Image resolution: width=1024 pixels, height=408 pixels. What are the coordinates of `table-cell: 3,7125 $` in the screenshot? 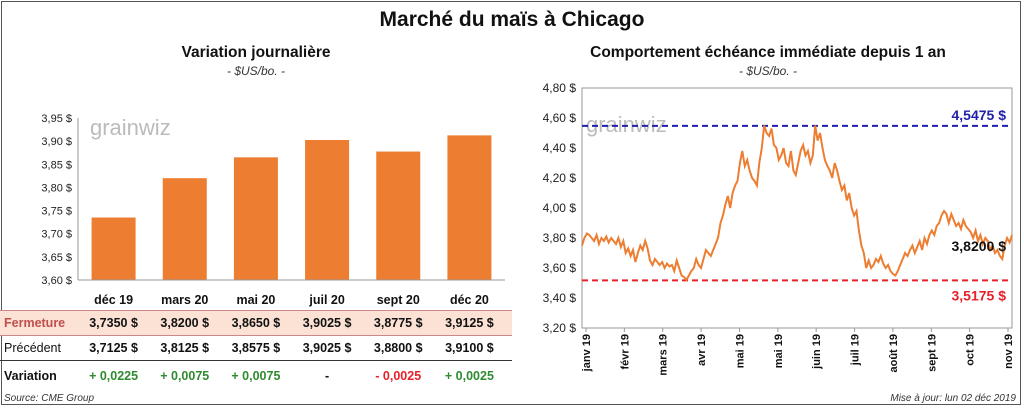 It's located at (113, 348).